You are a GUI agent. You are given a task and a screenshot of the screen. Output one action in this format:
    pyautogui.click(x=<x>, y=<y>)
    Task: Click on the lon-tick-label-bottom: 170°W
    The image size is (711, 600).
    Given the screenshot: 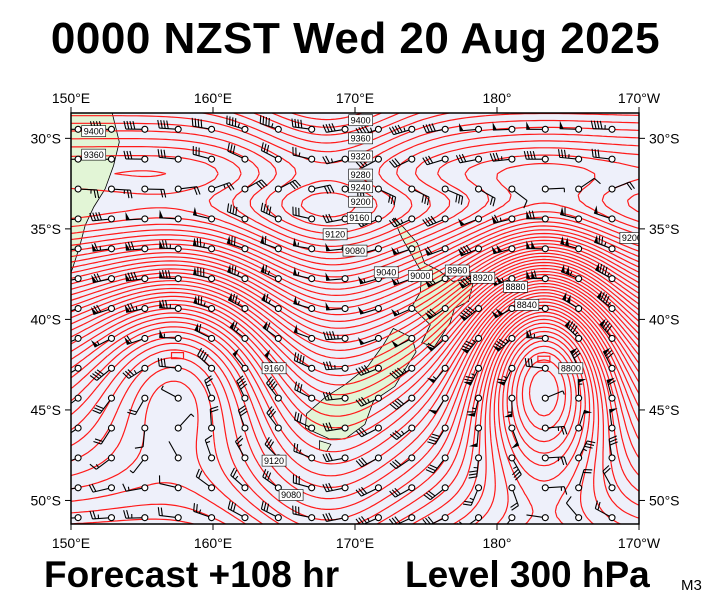 What is the action you would take?
    pyautogui.click(x=639, y=543)
    